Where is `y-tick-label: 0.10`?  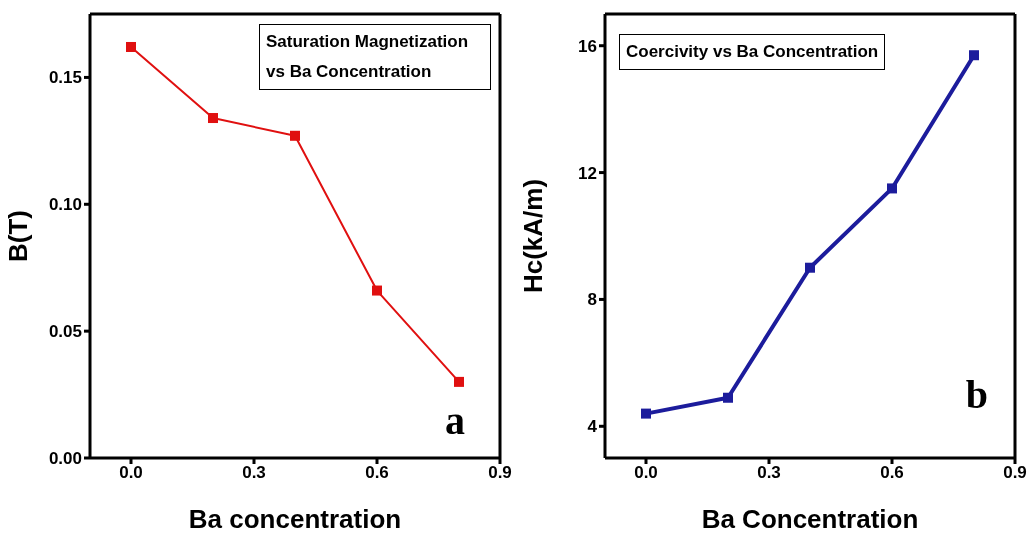
y-tick-label: 0.10 is located at coordinates (65, 205).